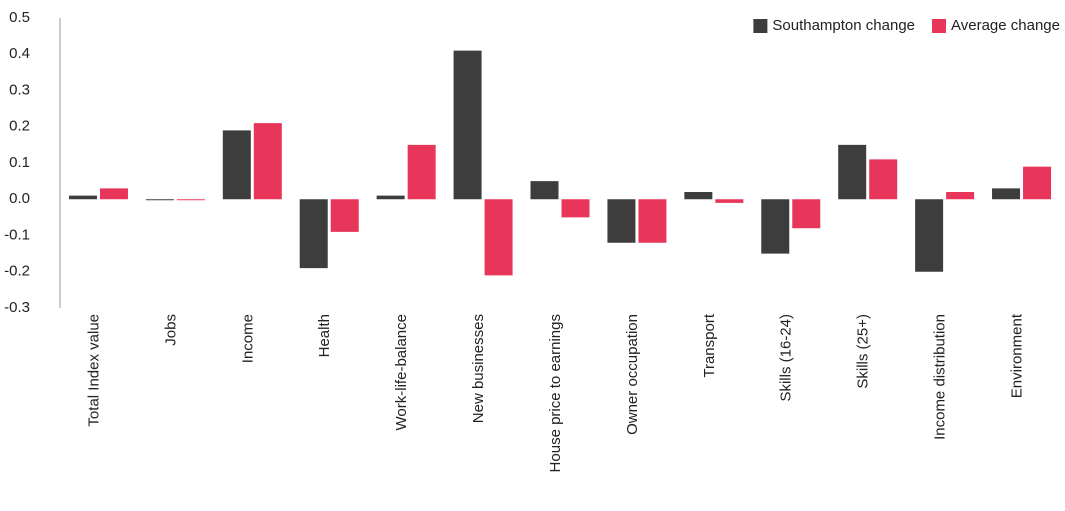 The width and height of the screenshot is (1065, 511). I want to click on y-tick-label: -0.1, so click(17, 234).